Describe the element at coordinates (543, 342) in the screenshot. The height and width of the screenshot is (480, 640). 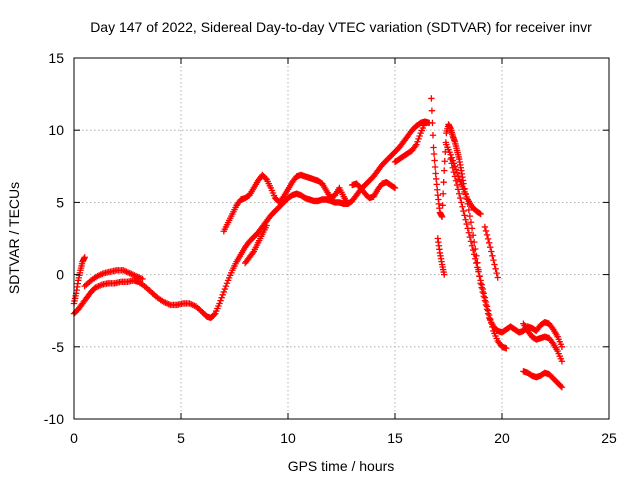
I see `series-track-m` at that location.